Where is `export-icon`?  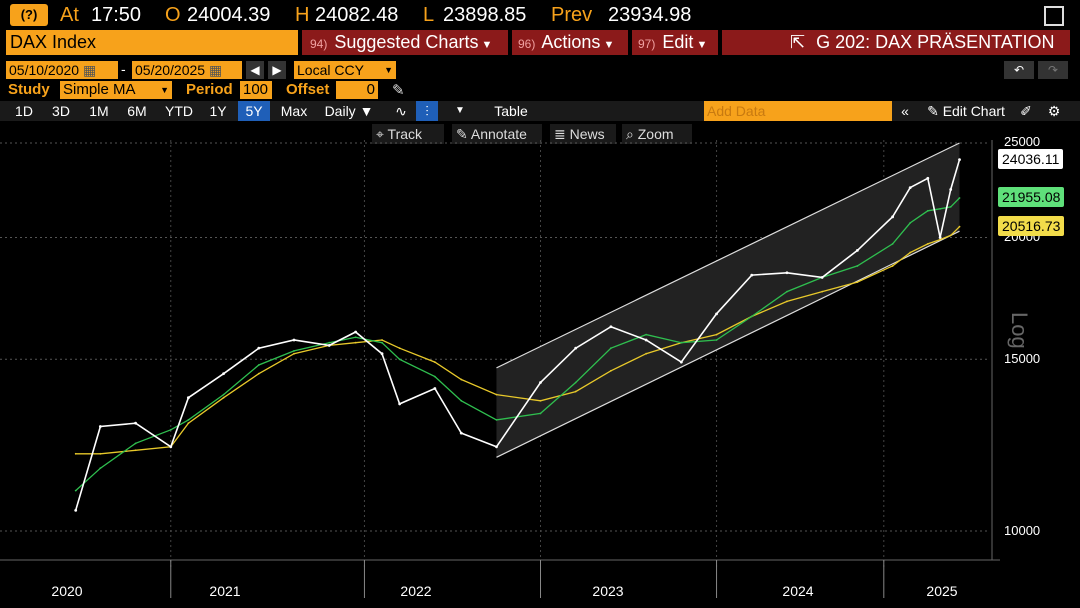 export-icon is located at coordinates (1054, 16).